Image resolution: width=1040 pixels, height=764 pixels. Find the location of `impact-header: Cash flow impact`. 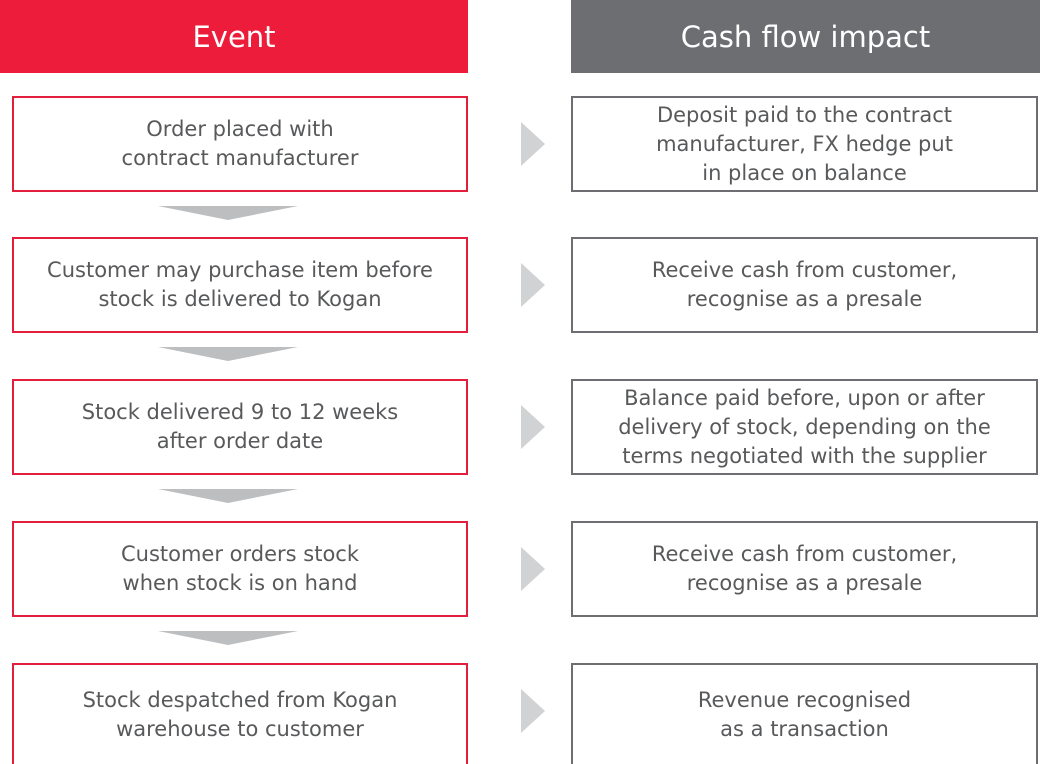

impact-header: Cash flow impact is located at coordinates (805, 36).